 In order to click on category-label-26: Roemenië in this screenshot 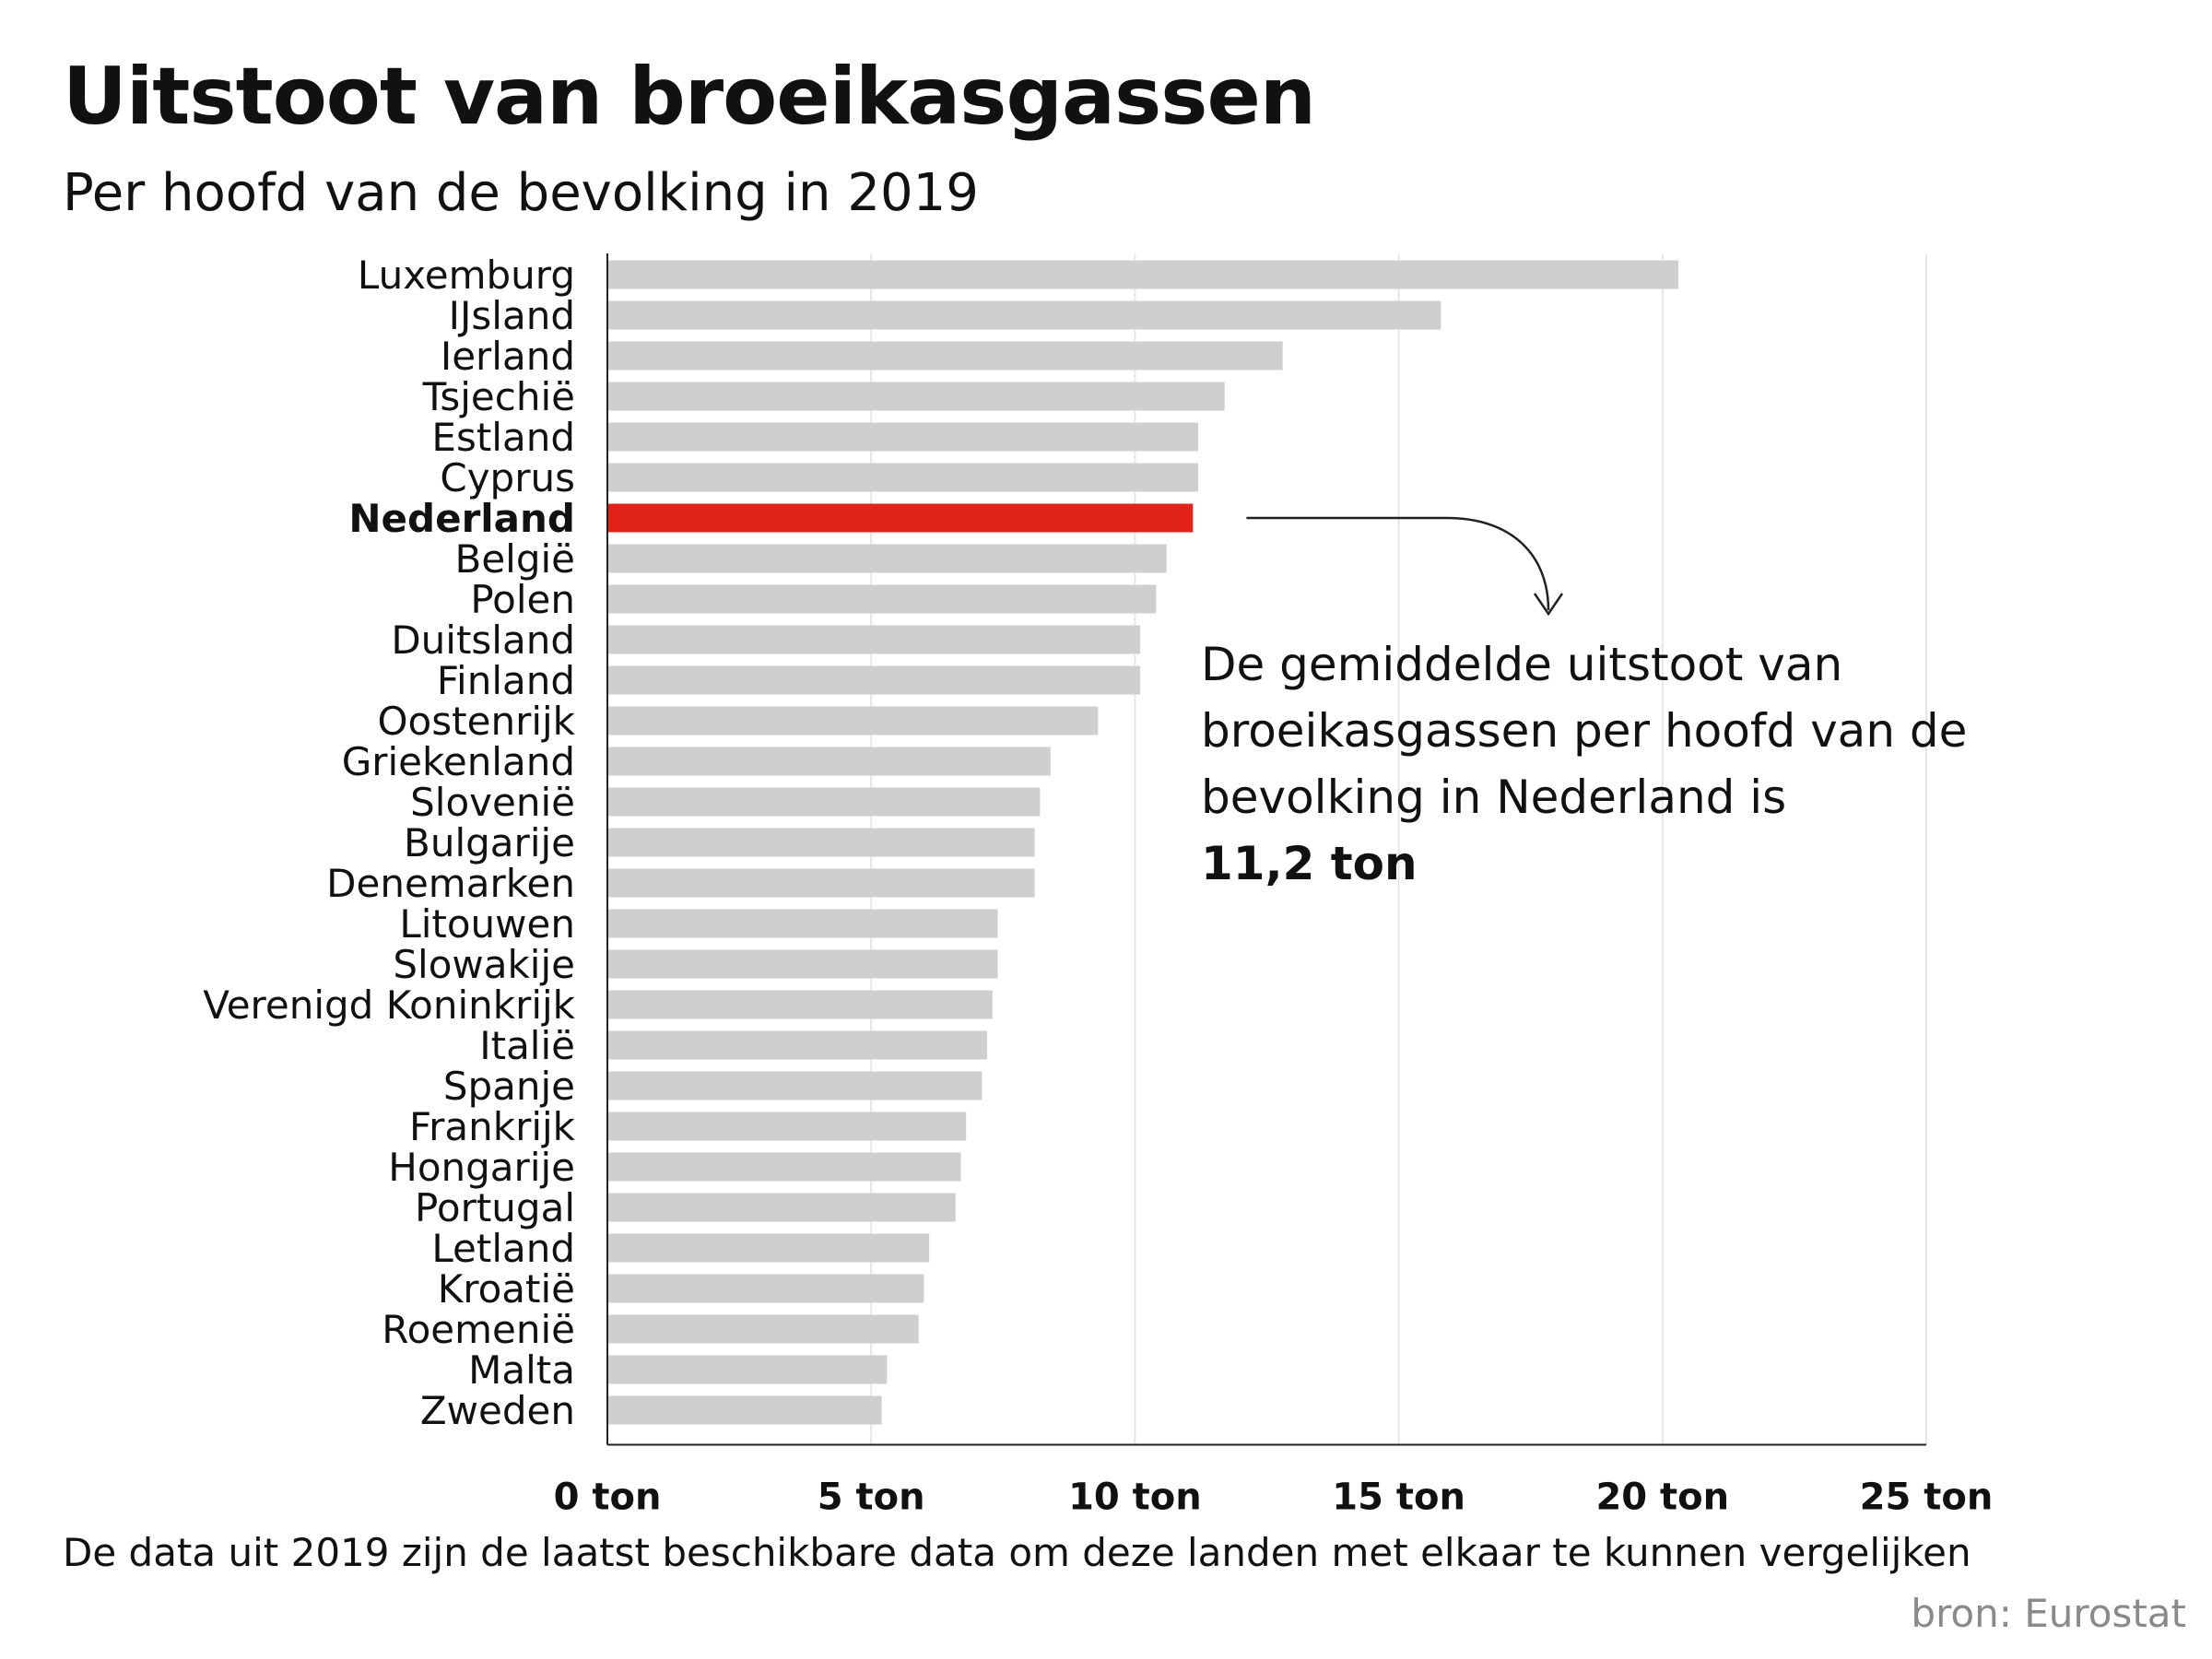, I will do `click(478, 1329)`.